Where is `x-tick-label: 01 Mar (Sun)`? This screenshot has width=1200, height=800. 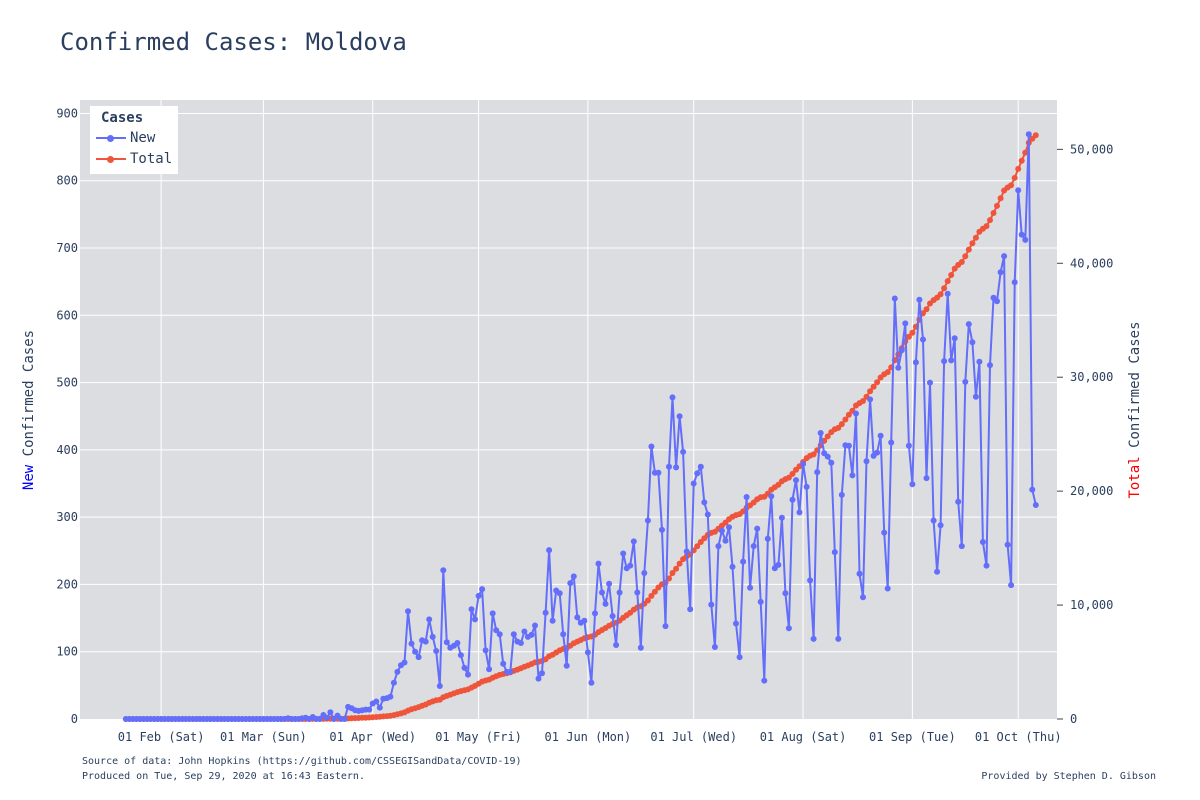 x-tick-label: 01 Mar (Sun) is located at coordinates (263, 737).